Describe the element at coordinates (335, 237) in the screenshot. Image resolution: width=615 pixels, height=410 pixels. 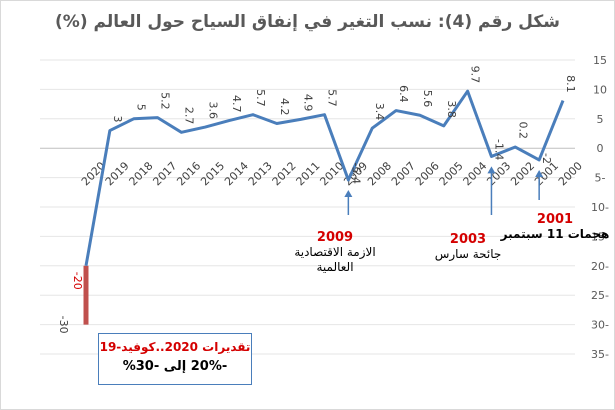
I see `annotation-2009-year: 2009` at that location.